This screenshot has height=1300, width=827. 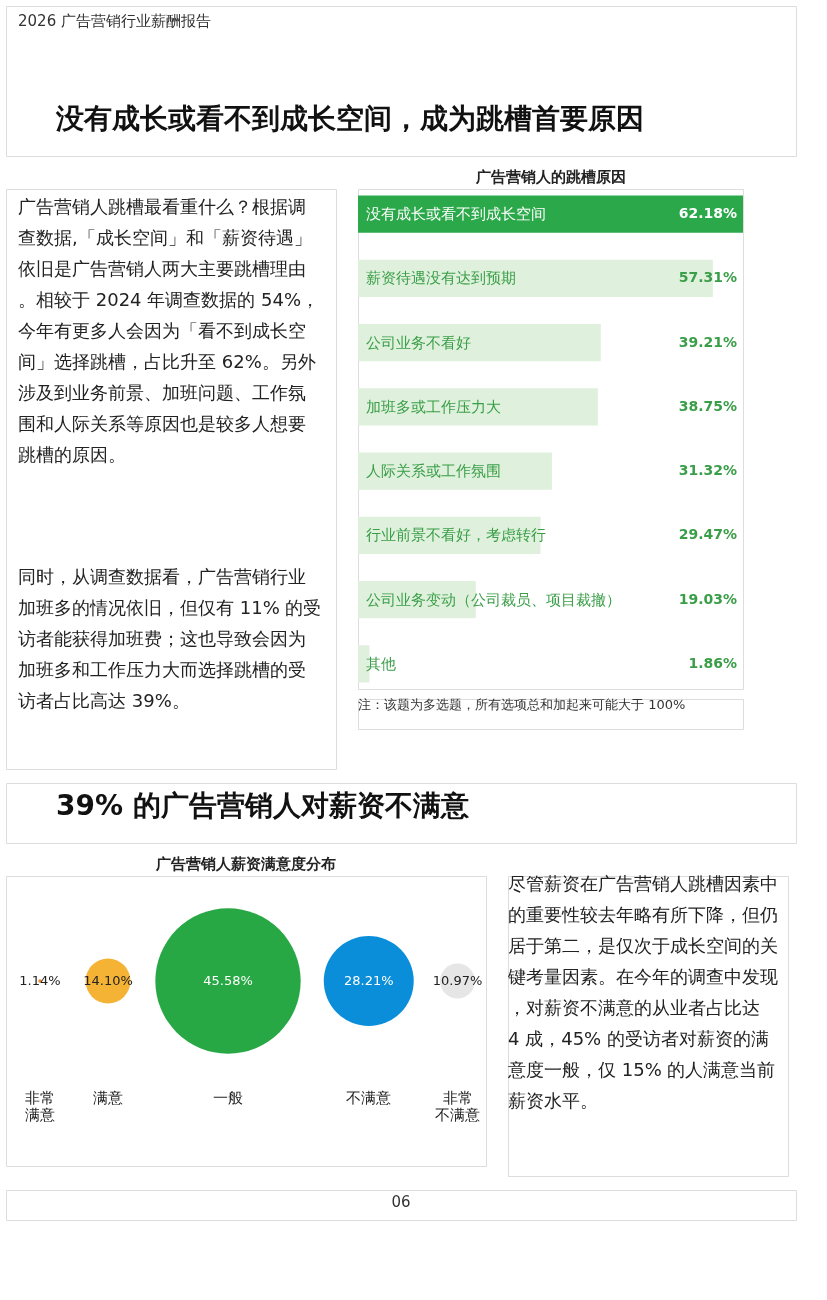 What do you see at coordinates (433, 406) in the screenshot?
I see `y-tick-label: 加班多或工作压力大` at bounding box center [433, 406].